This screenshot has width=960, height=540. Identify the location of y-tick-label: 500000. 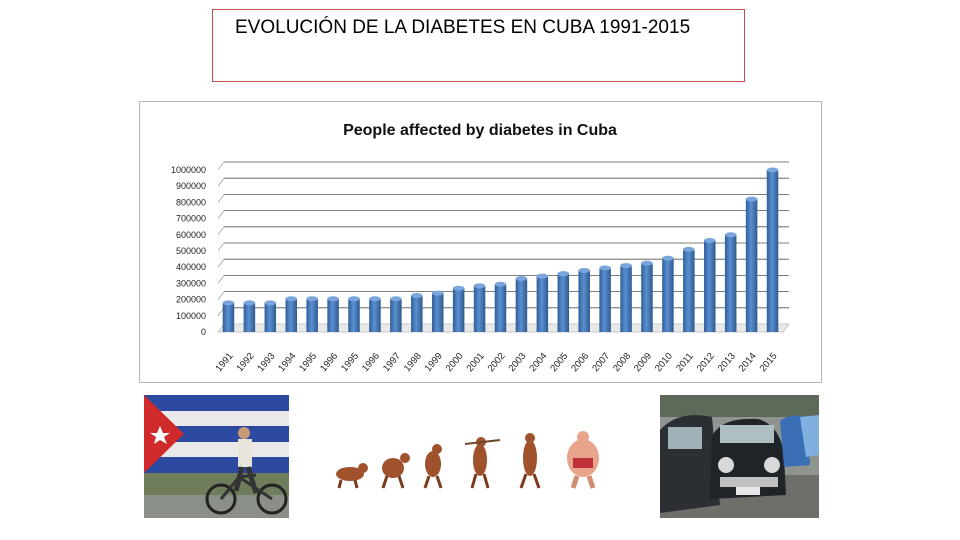
(191, 251).